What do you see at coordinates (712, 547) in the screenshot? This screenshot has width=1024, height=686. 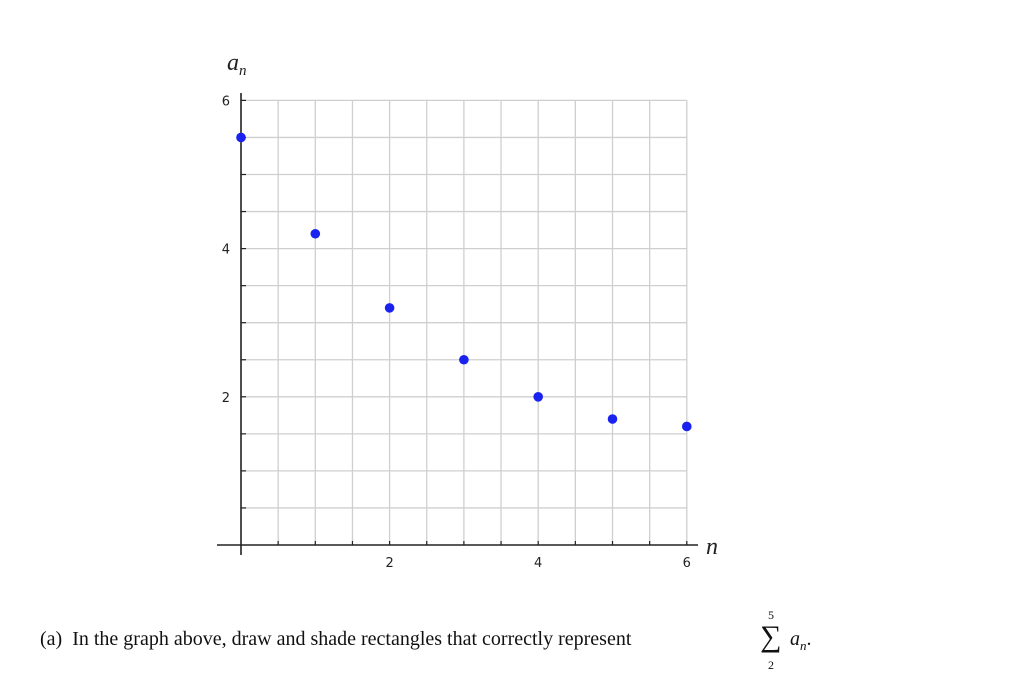 I see `x-axis-label: n` at bounding box center [712, 547].